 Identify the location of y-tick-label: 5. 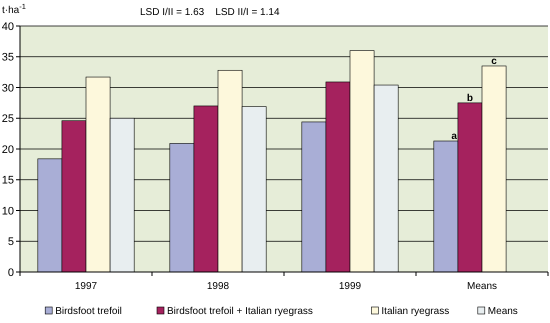
(11, 242).